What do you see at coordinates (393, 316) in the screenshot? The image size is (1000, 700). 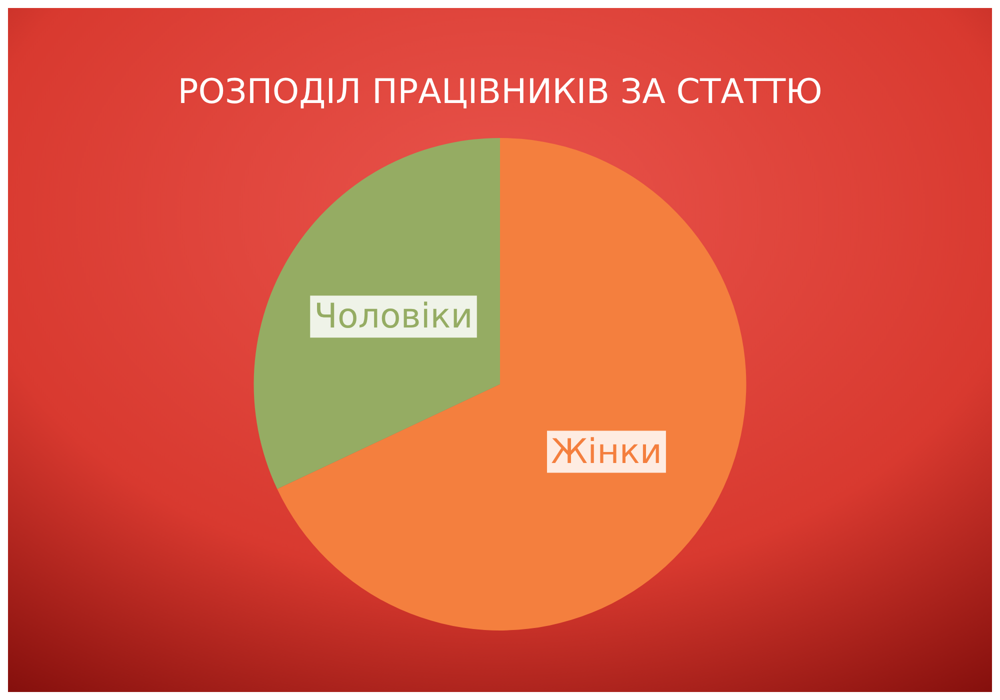 I see `slice-label: Чоловіки` at bounding box center [393, 316].